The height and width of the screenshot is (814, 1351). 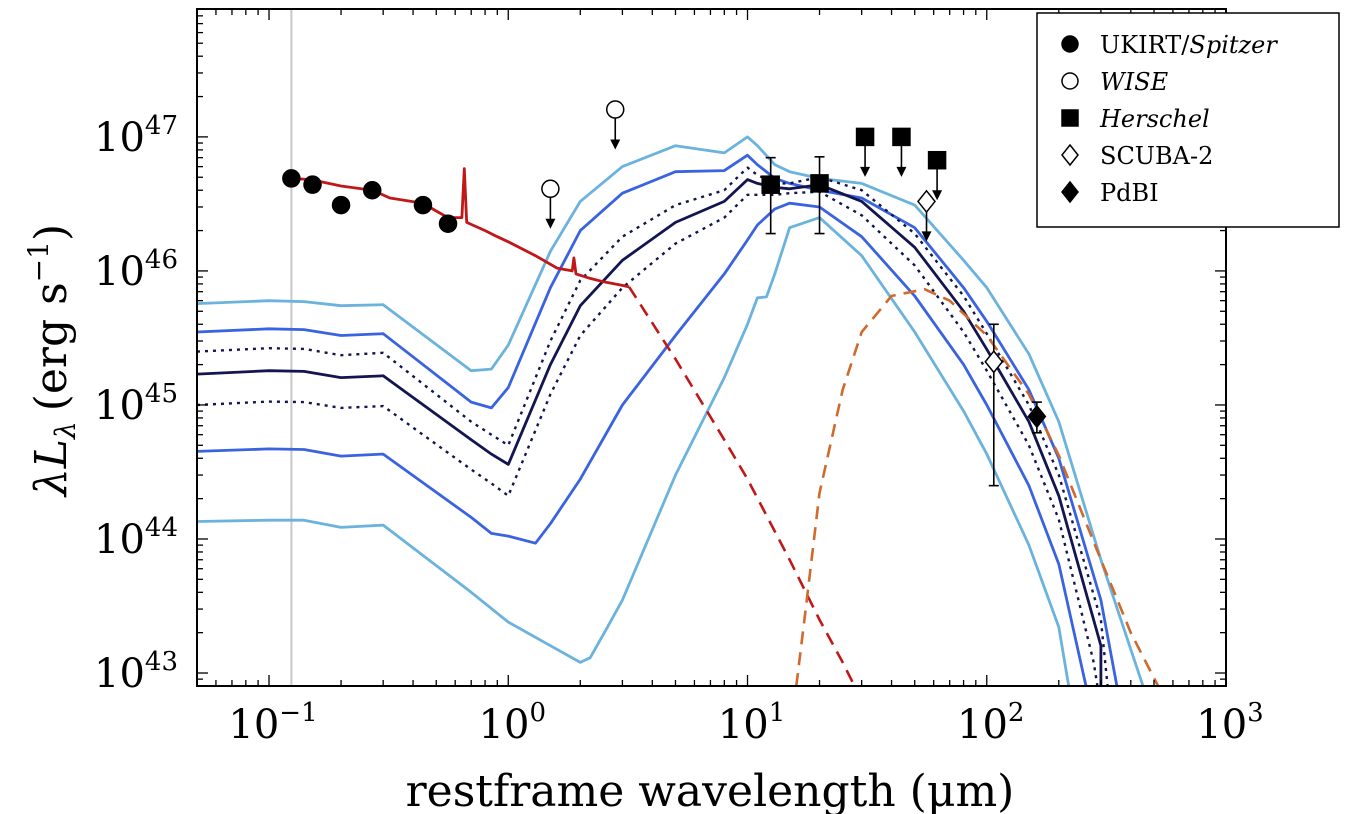 I want to click on legend-label-text: PdBI, so click(x=1129, y=193).